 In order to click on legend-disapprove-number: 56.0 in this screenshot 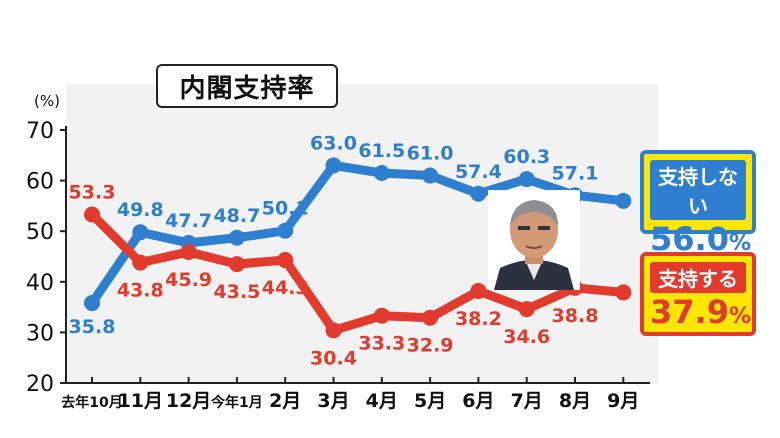, I will do `click(689, 239)`.